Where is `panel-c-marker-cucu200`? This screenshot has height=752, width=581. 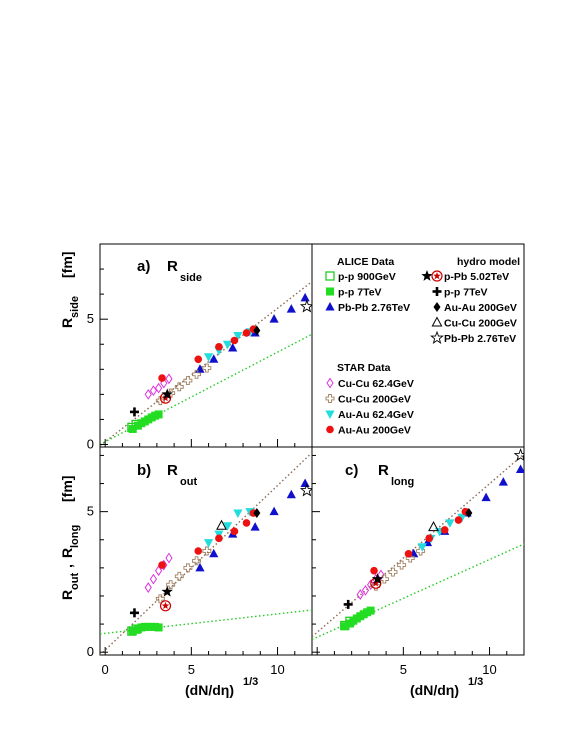
panel-c-marker-cucu200 is located at coordinates (402, 565).